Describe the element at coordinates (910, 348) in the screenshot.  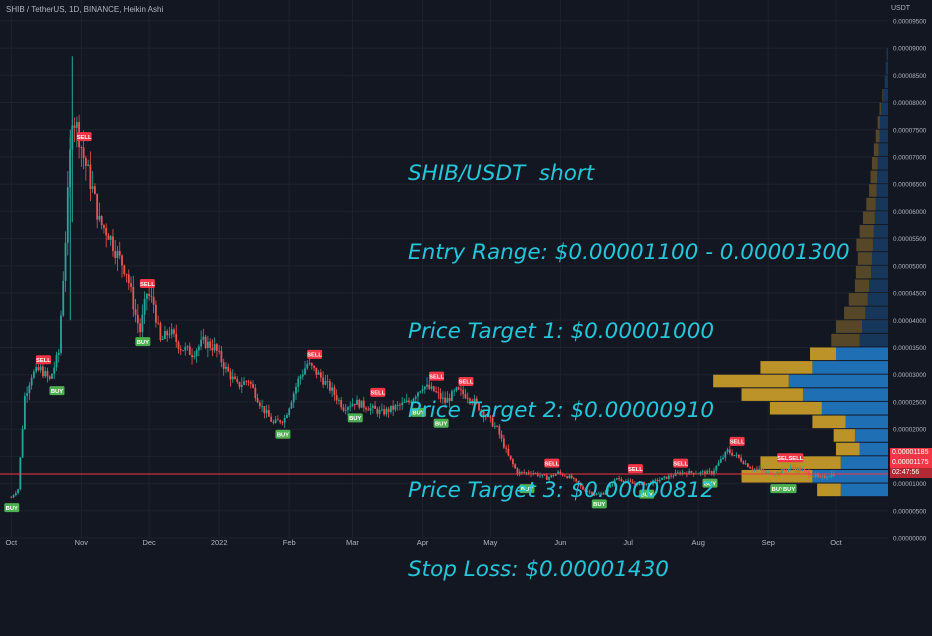
I see `y-tick-label: 0.00003500` at that location.